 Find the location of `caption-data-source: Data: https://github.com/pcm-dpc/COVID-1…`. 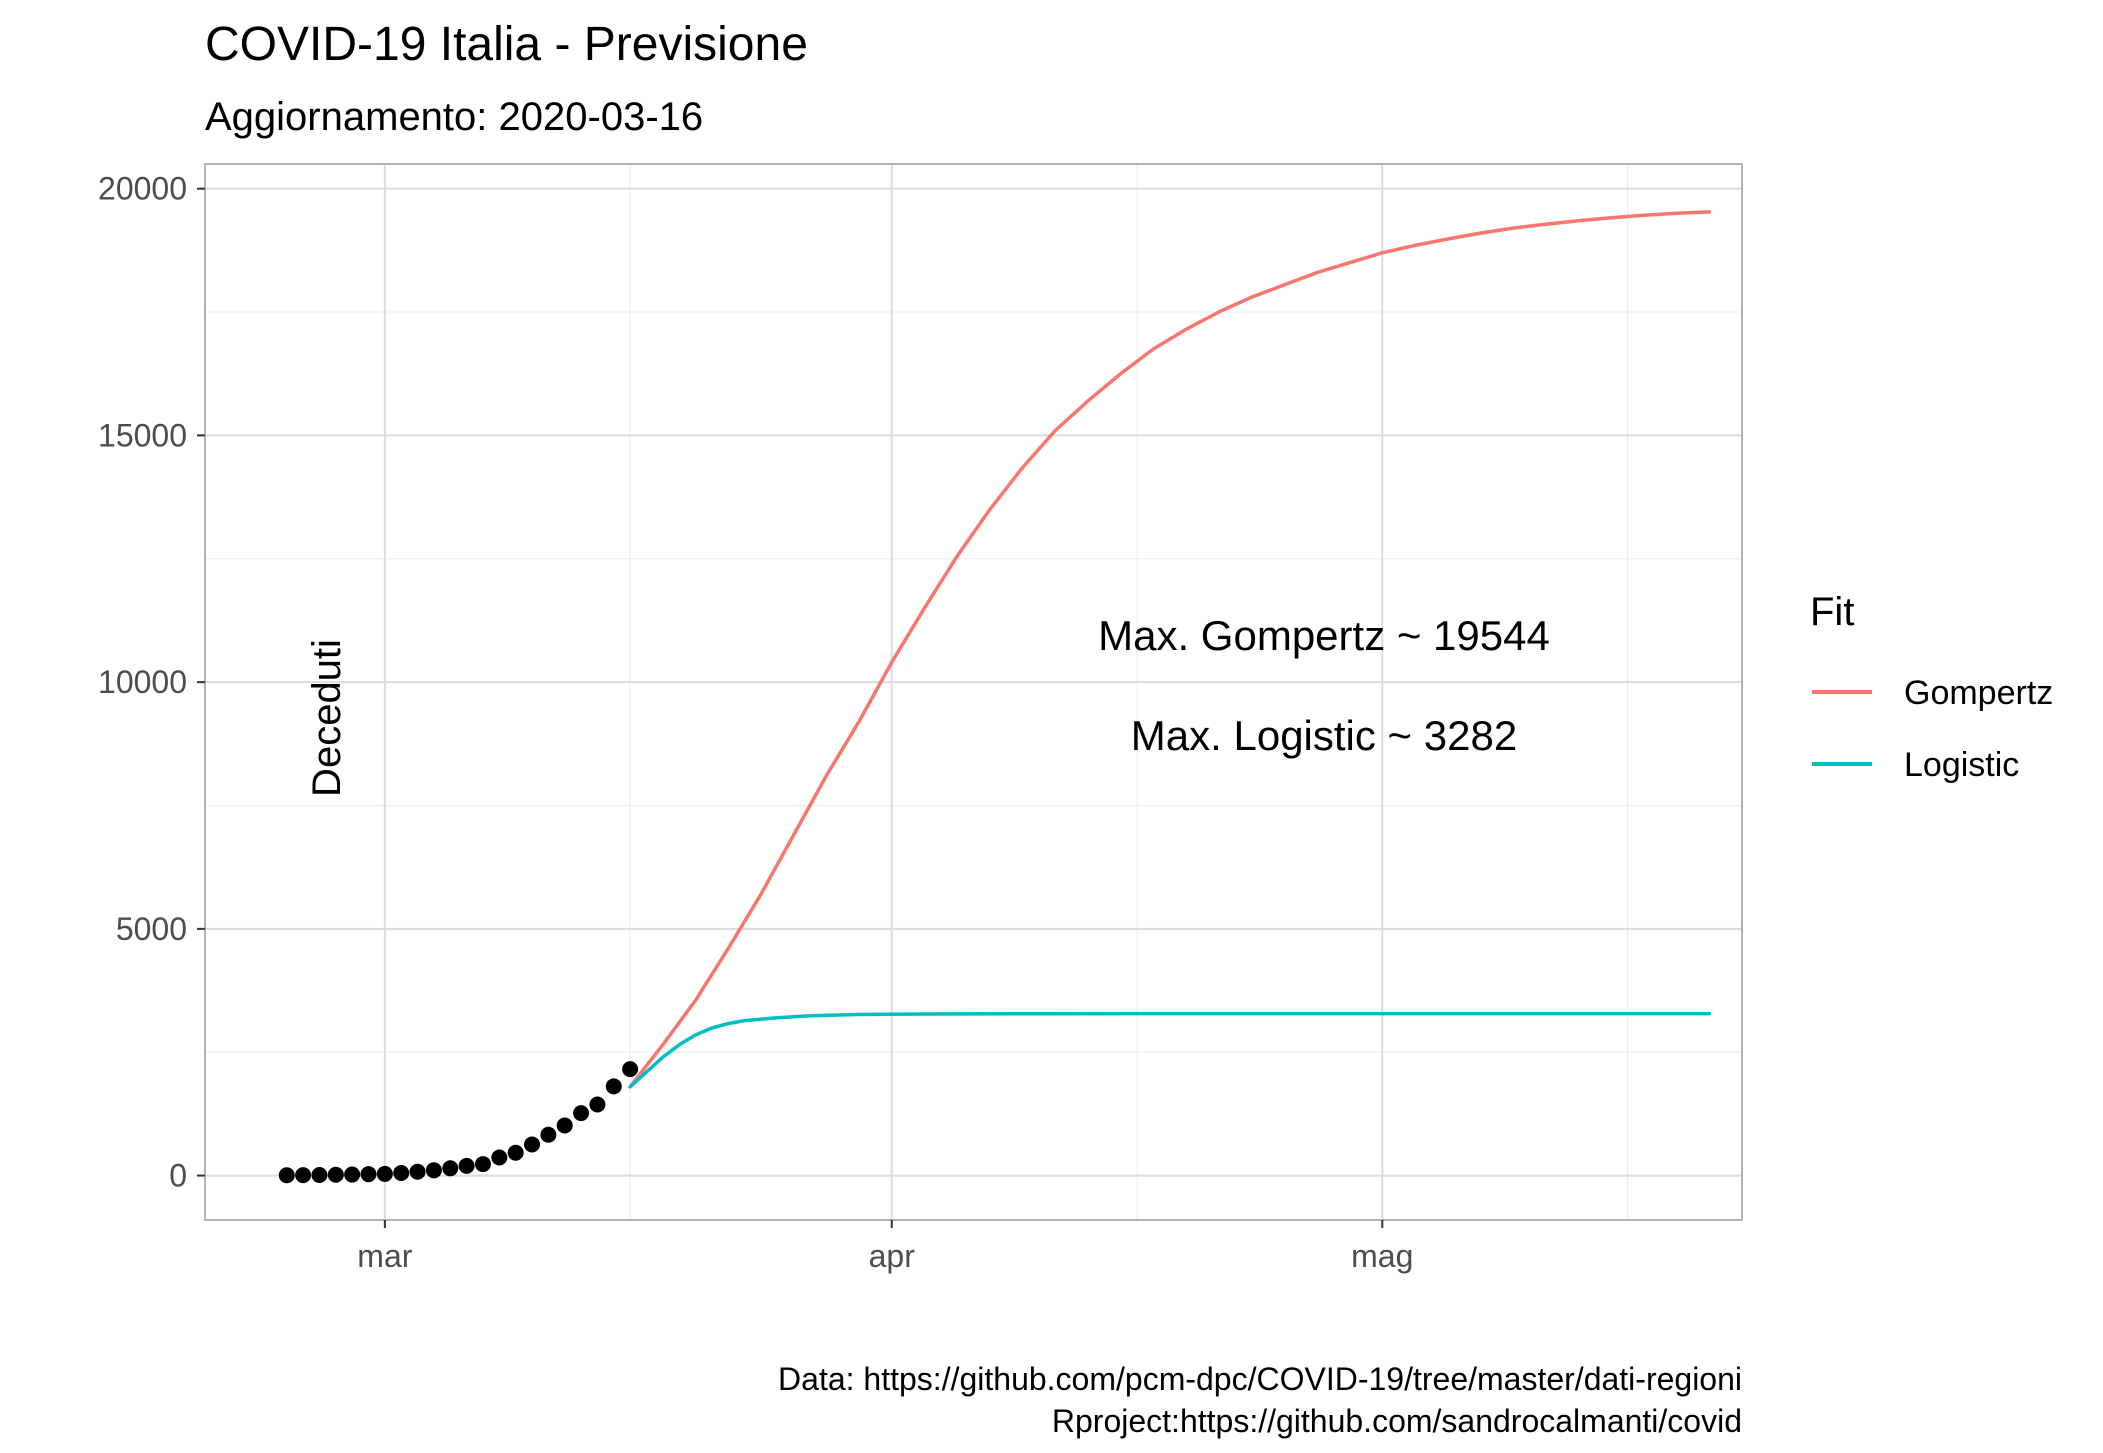

caption-data-source: Data: https://github.com/pcm-dpc/COVID-1… is located at coordinates (1260, 1379).